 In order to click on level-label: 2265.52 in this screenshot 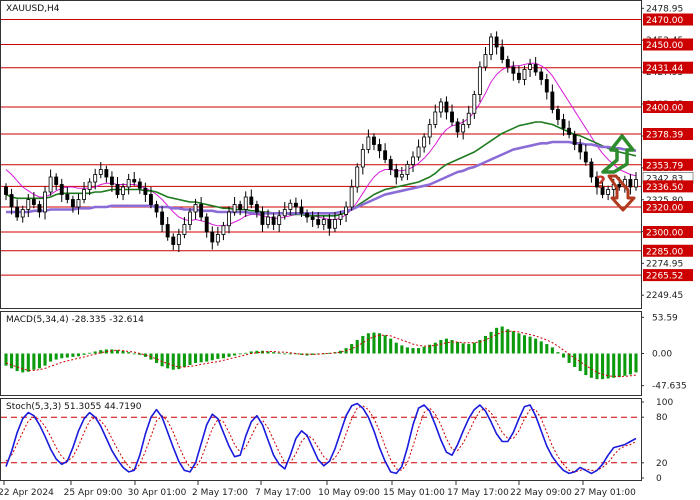, I will do `click(664, 277)`.